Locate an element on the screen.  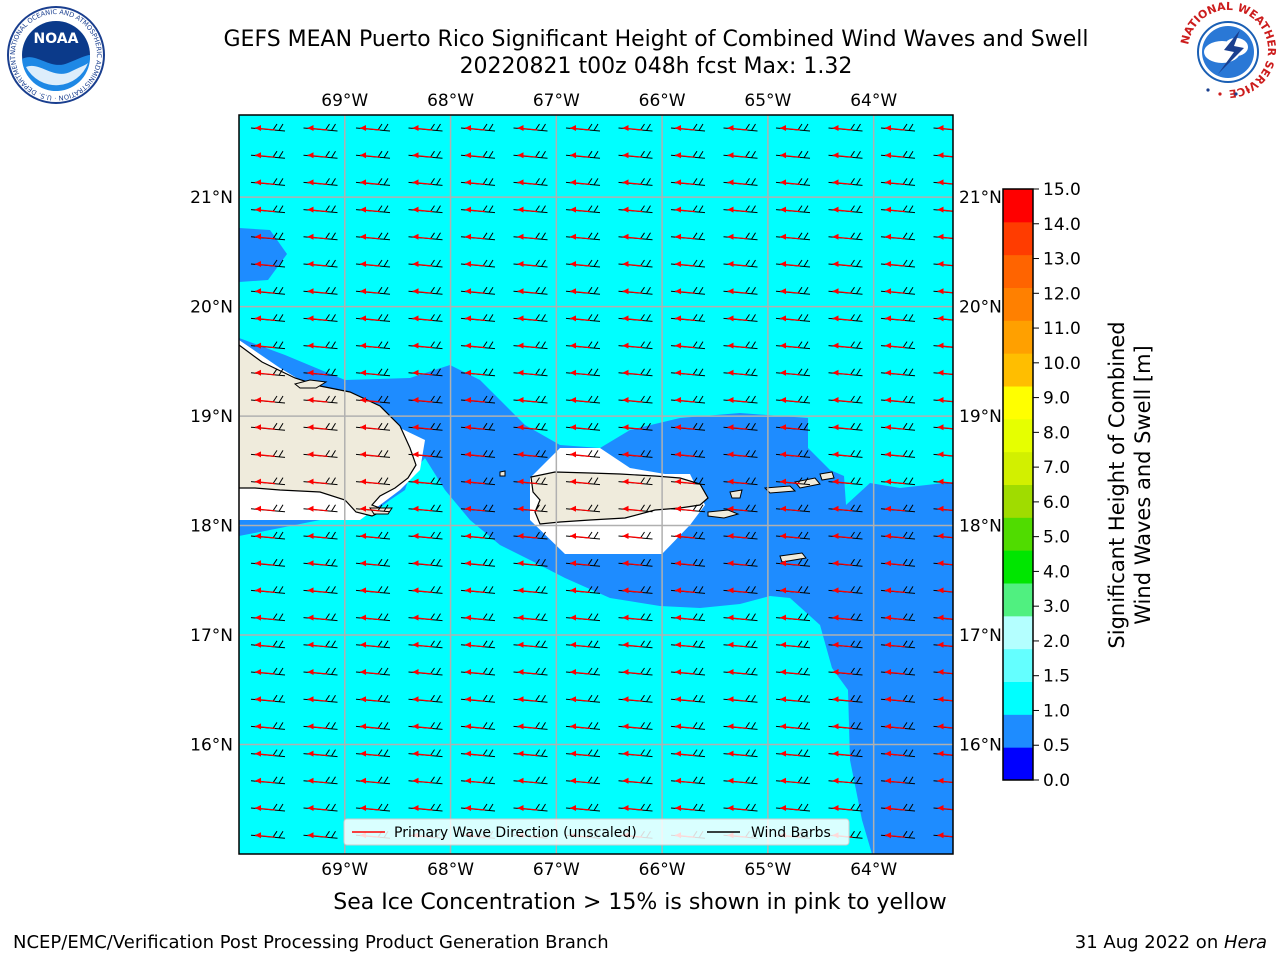
colorbar-label-line2: Wind Waves and Swell [m] is located at coordinates (1143, 485).